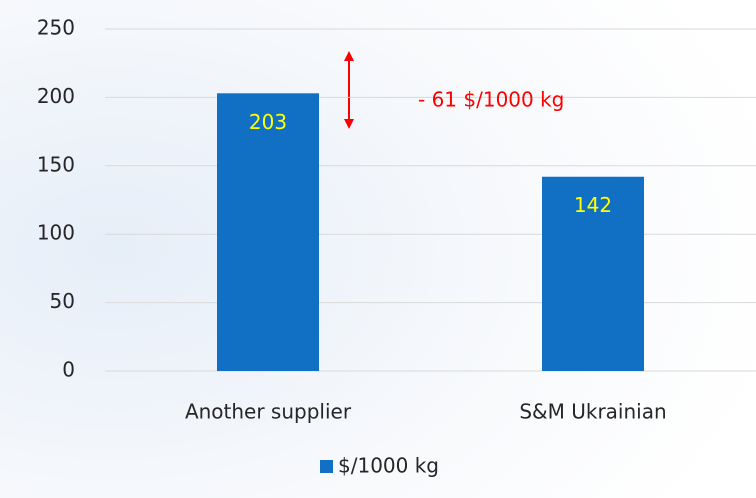 This screenshot has height=498, width=756. What do you see at coordinates (56, 96) in the screenshot?
I see `y-tick-label: 200` at bounding box center [56, 96].